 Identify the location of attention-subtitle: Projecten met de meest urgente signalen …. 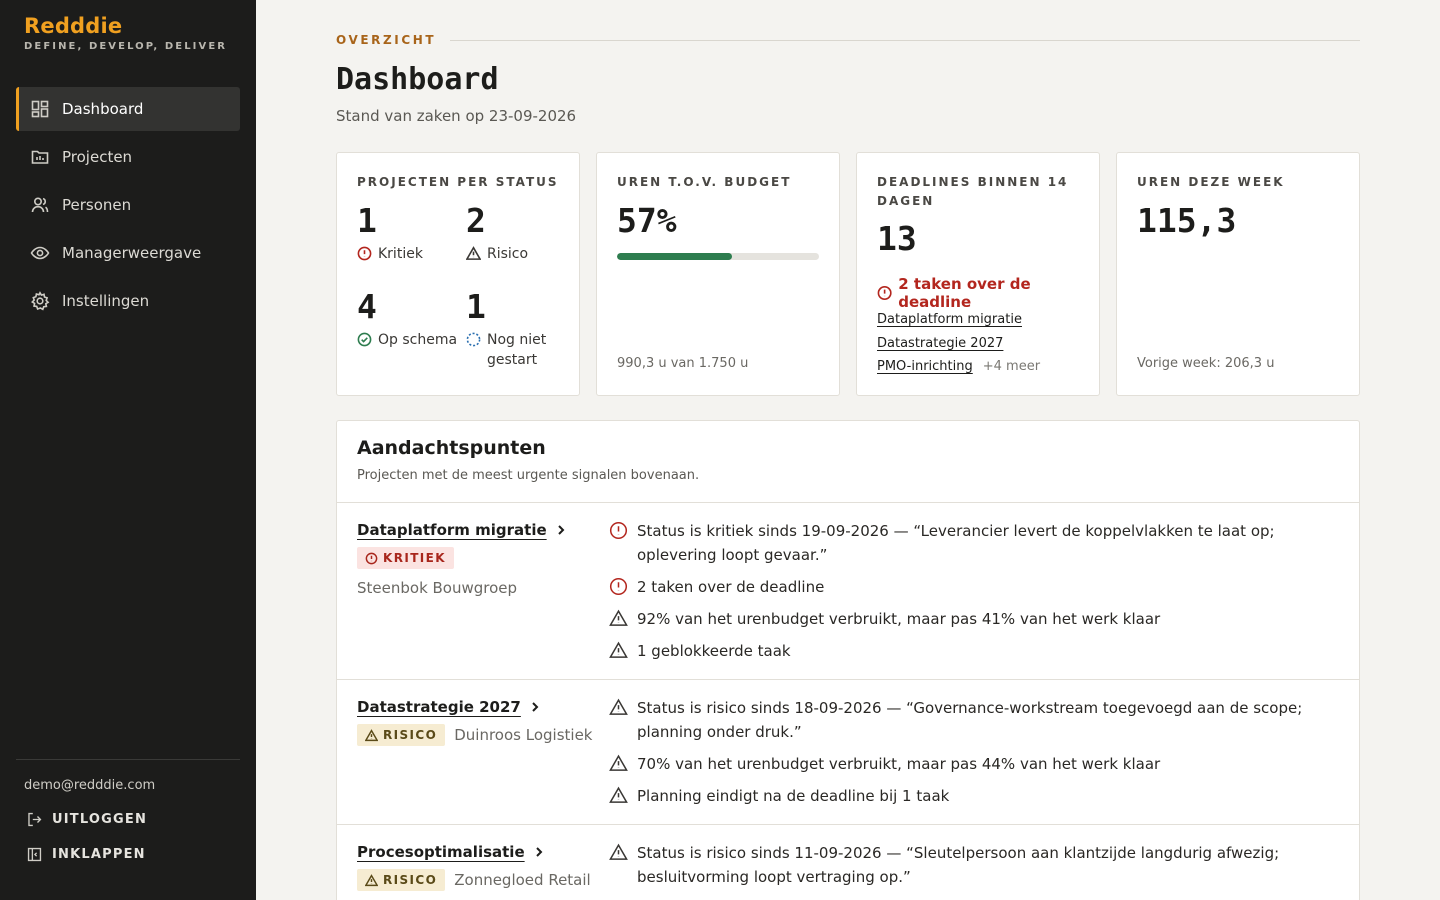
(528, 475).